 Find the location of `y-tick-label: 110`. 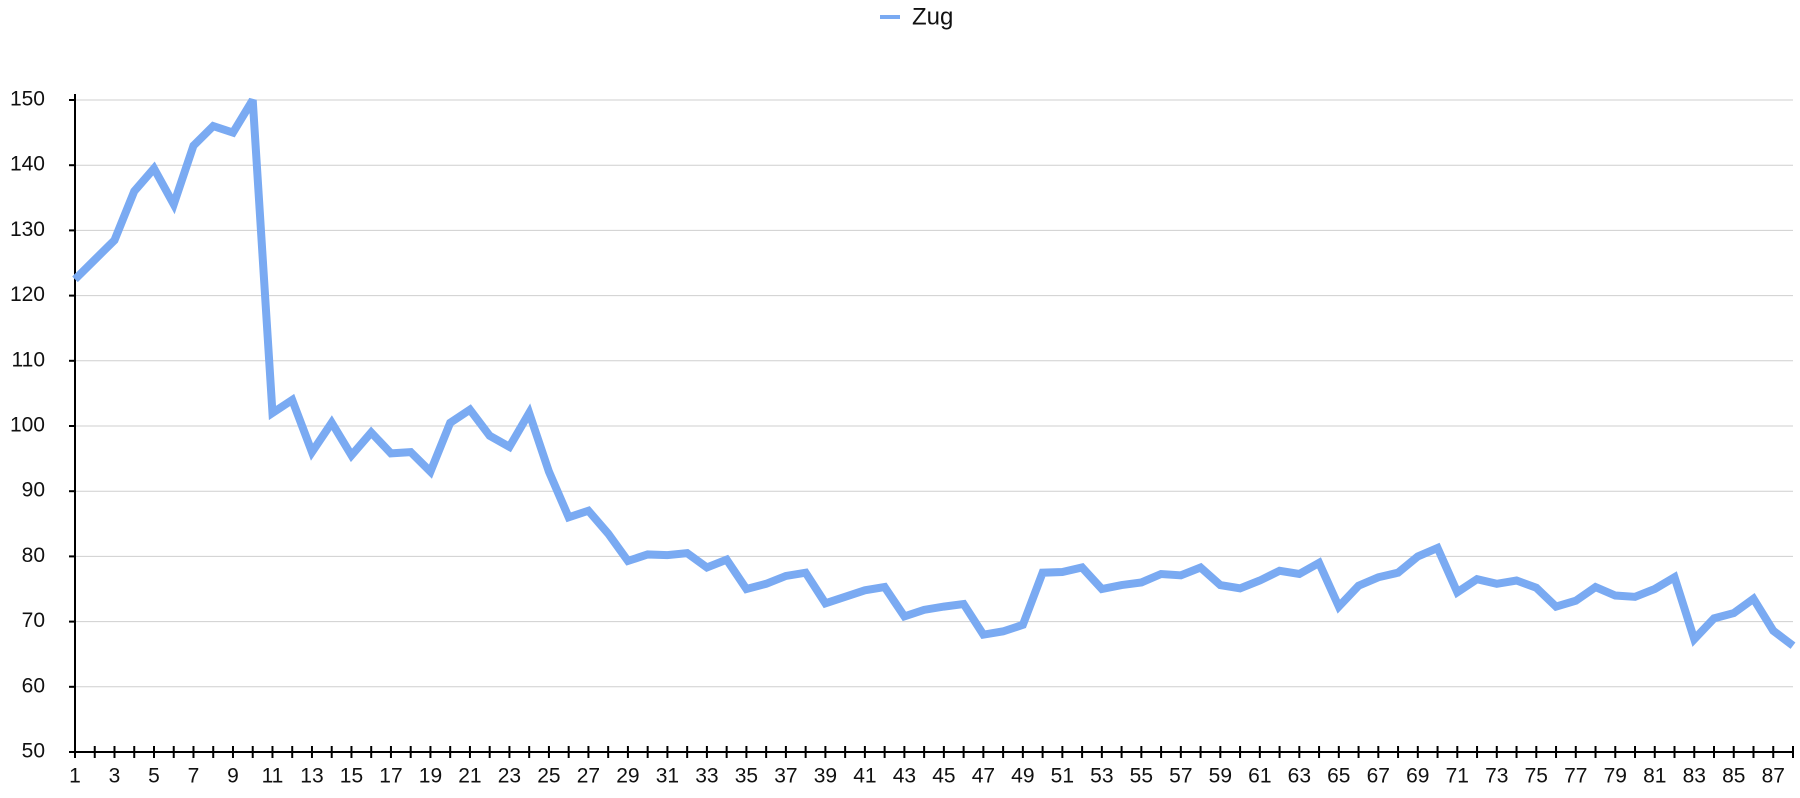

y-tick-label: 110 is located at coordinates (28, 359).